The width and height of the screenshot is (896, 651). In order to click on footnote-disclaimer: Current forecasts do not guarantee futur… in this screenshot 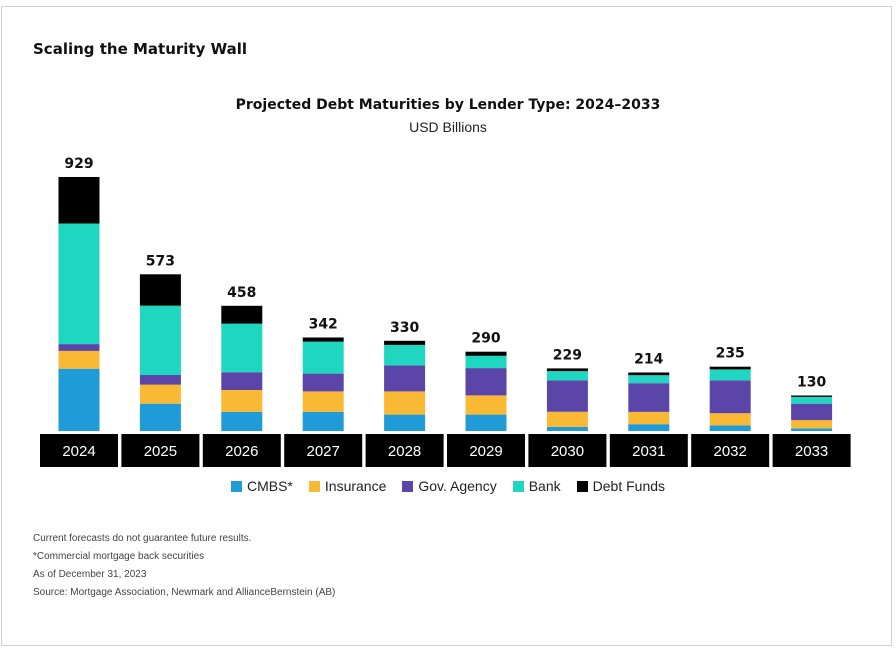, I will do `click(142, 538)`.